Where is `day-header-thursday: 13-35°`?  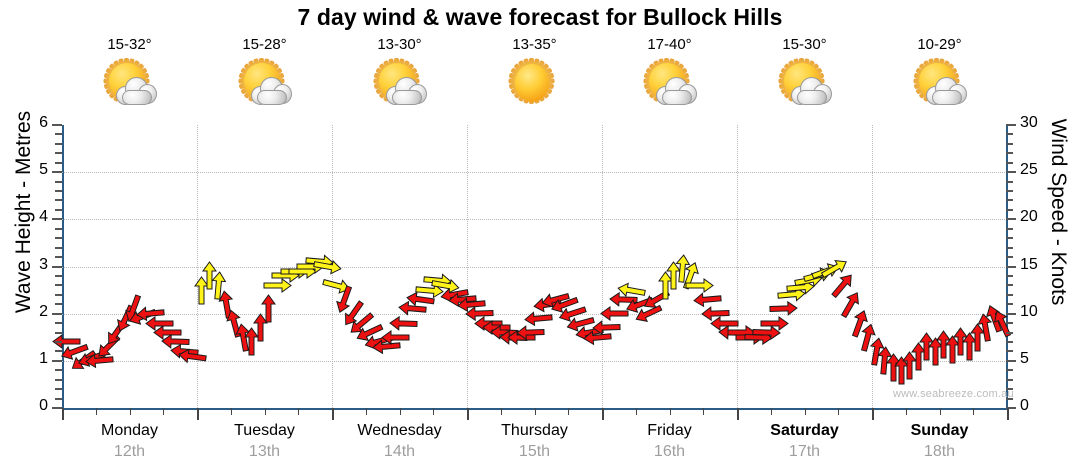 day-header-thursday: 13-35° is located at coordinates (534, 78).